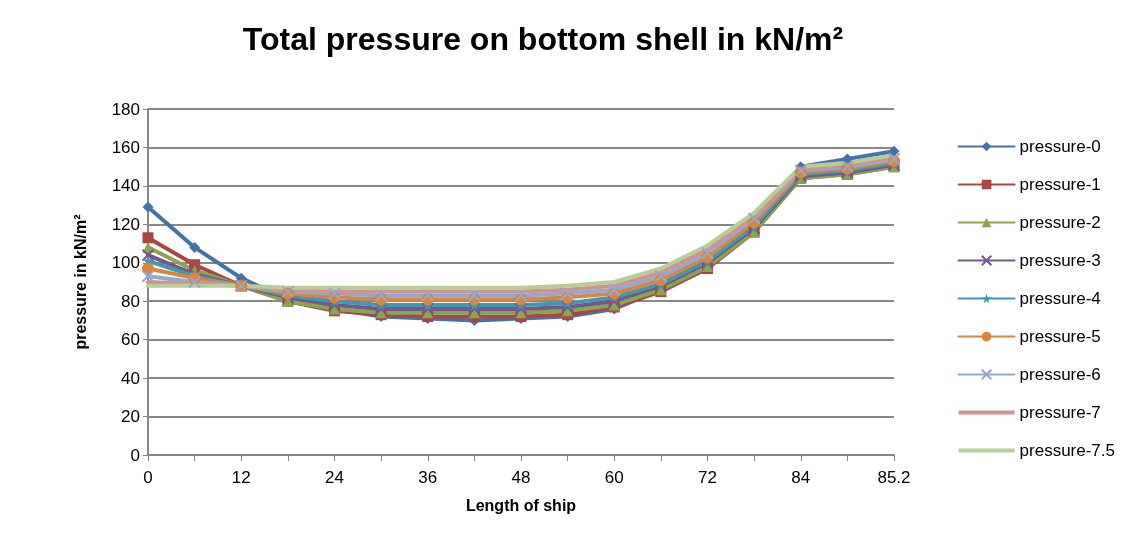 The image size is (1139, 559). Describe the element at coordinates (1060, 374) in the screenshot. I see `legend-label: pressure-6` at that location.